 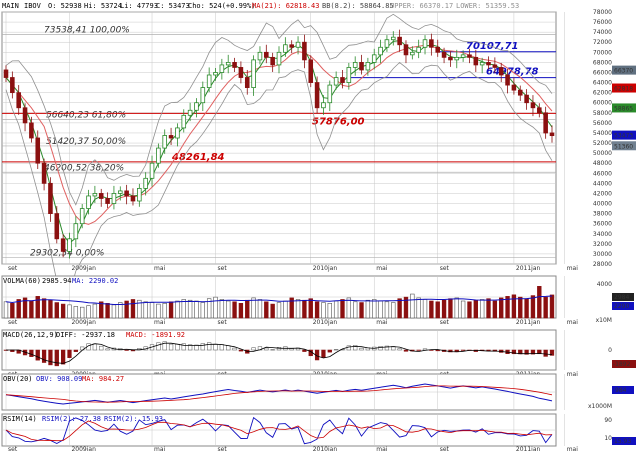 I want to click on header-high: Hi: 53724, so click(x=103, y=6).